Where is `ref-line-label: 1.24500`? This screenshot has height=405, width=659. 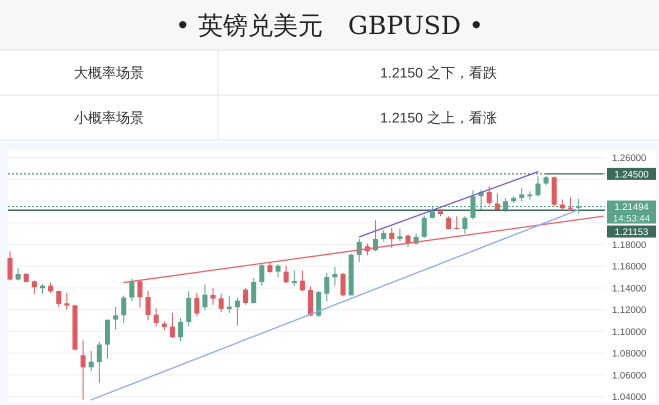 ref-line-label: 1.24500 is located at coordinates (631, 174).